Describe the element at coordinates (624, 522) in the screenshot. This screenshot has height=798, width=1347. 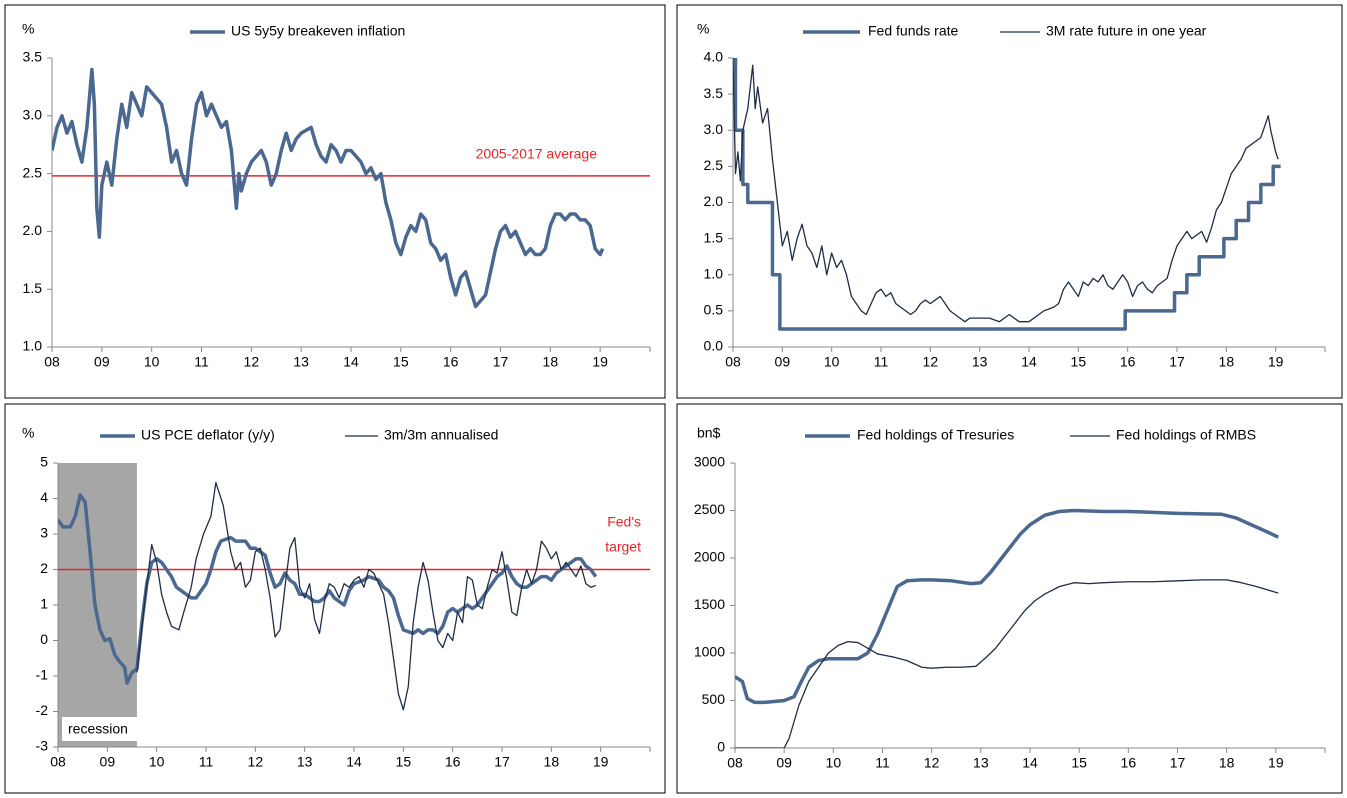
I see `reference-label: Fed's` at that location.